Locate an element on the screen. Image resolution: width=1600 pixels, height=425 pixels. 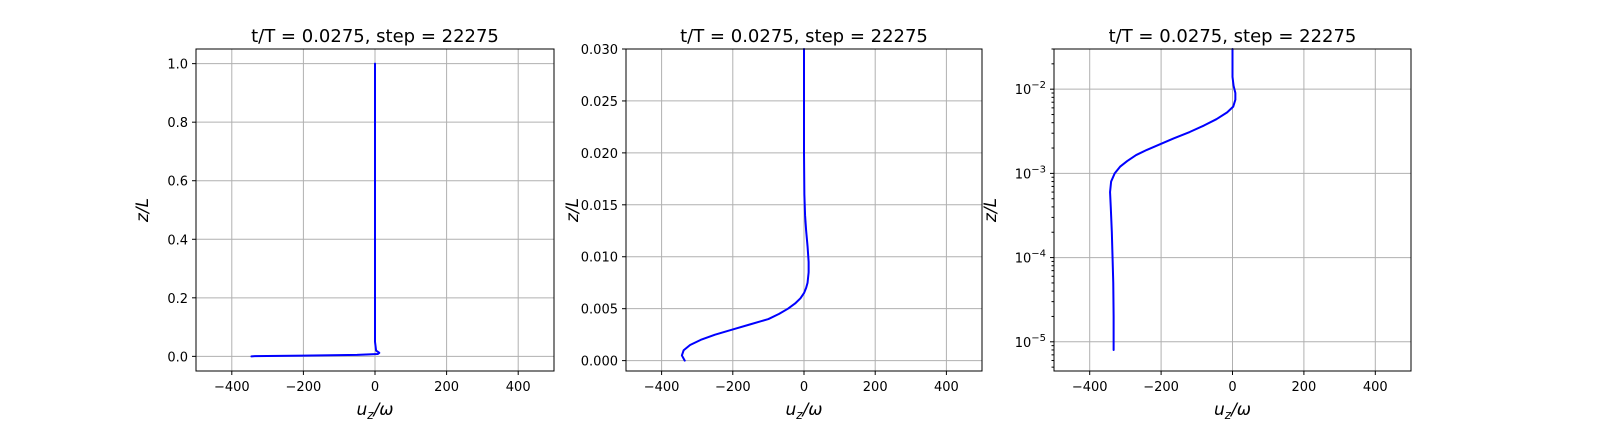
y-tick-label: 0.030 is located at coordinates (599, 50).